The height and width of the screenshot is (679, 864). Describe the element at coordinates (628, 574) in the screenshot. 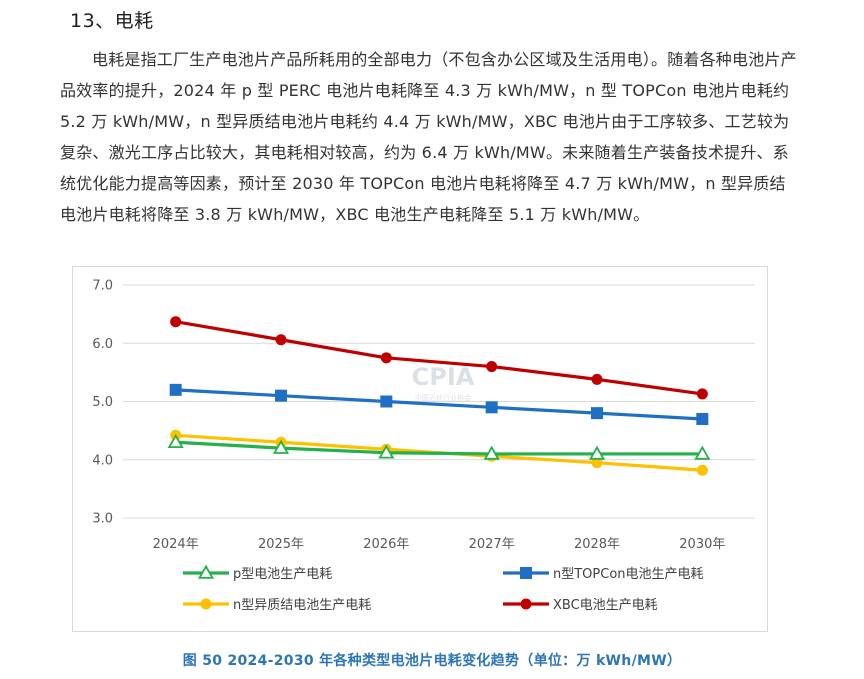

I see `legend-label: n型TOPCon电池生产电耗` at that location.